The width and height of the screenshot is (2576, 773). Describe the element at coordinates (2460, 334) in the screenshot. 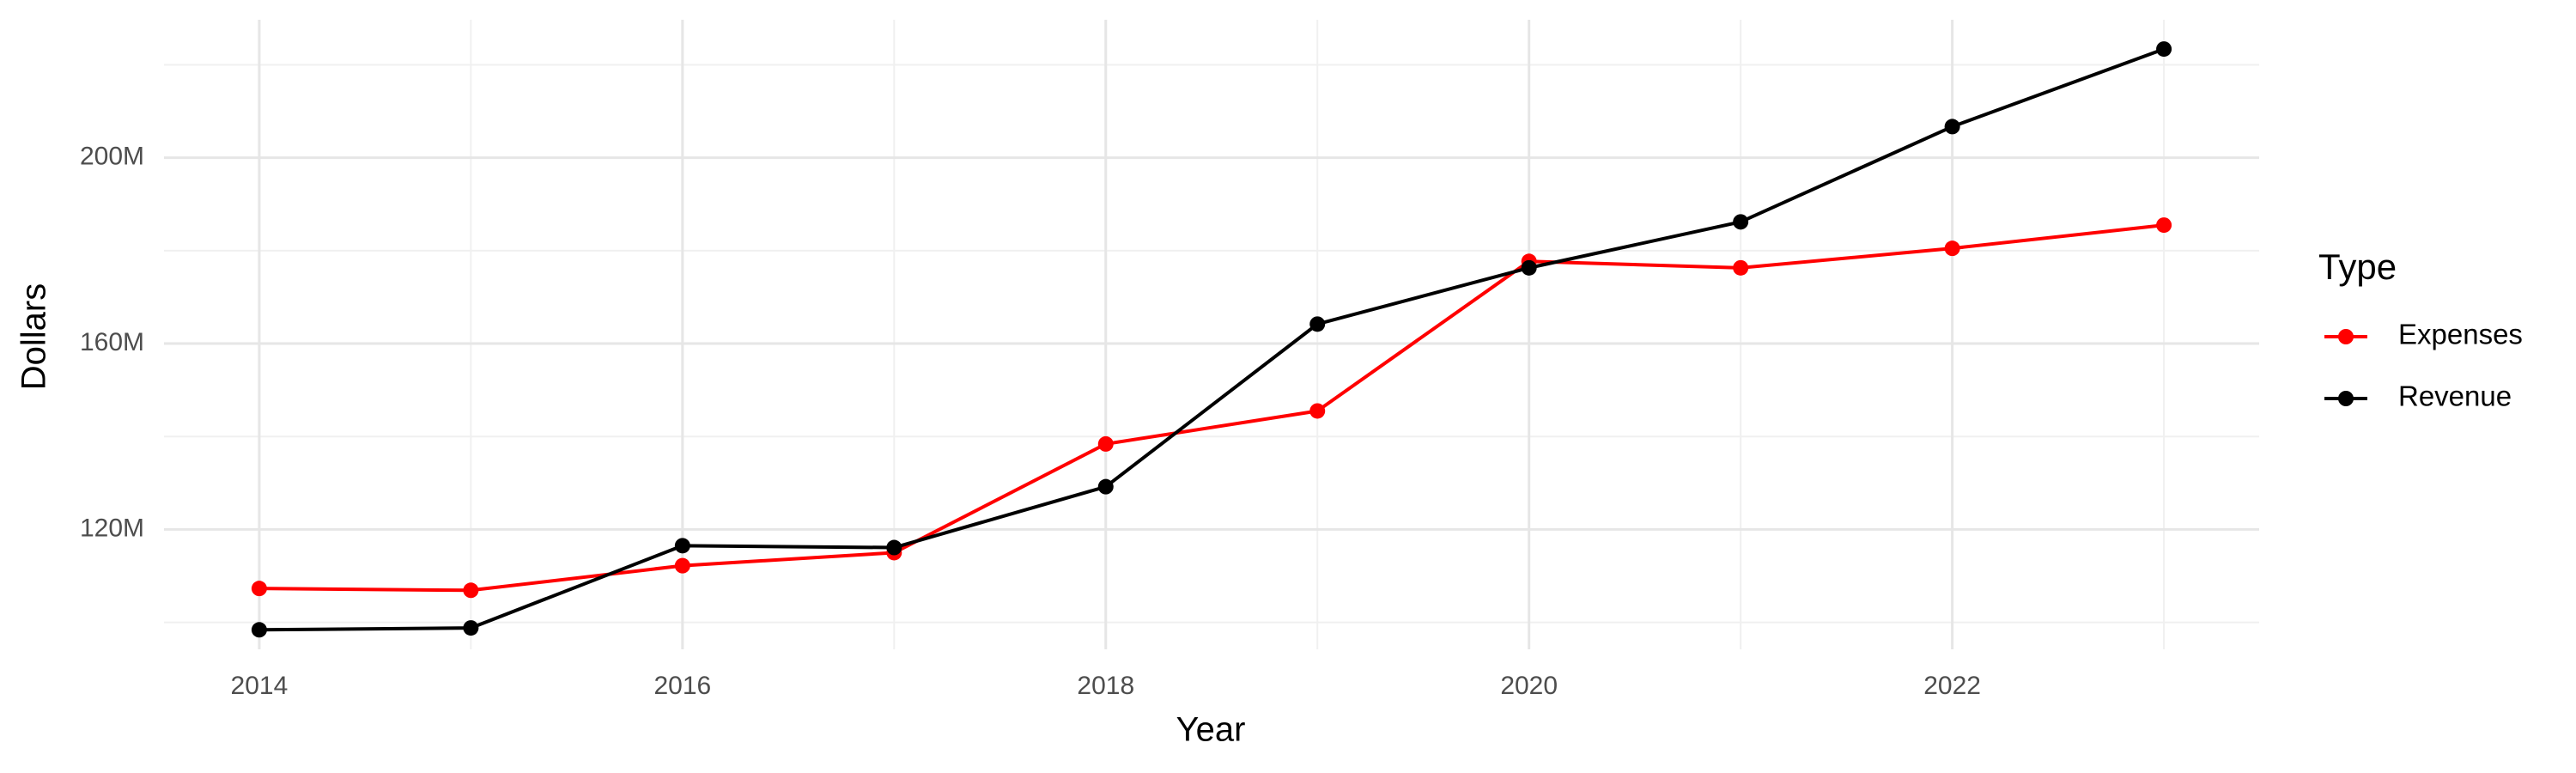

I see `legend-label: Expenses` at that location.